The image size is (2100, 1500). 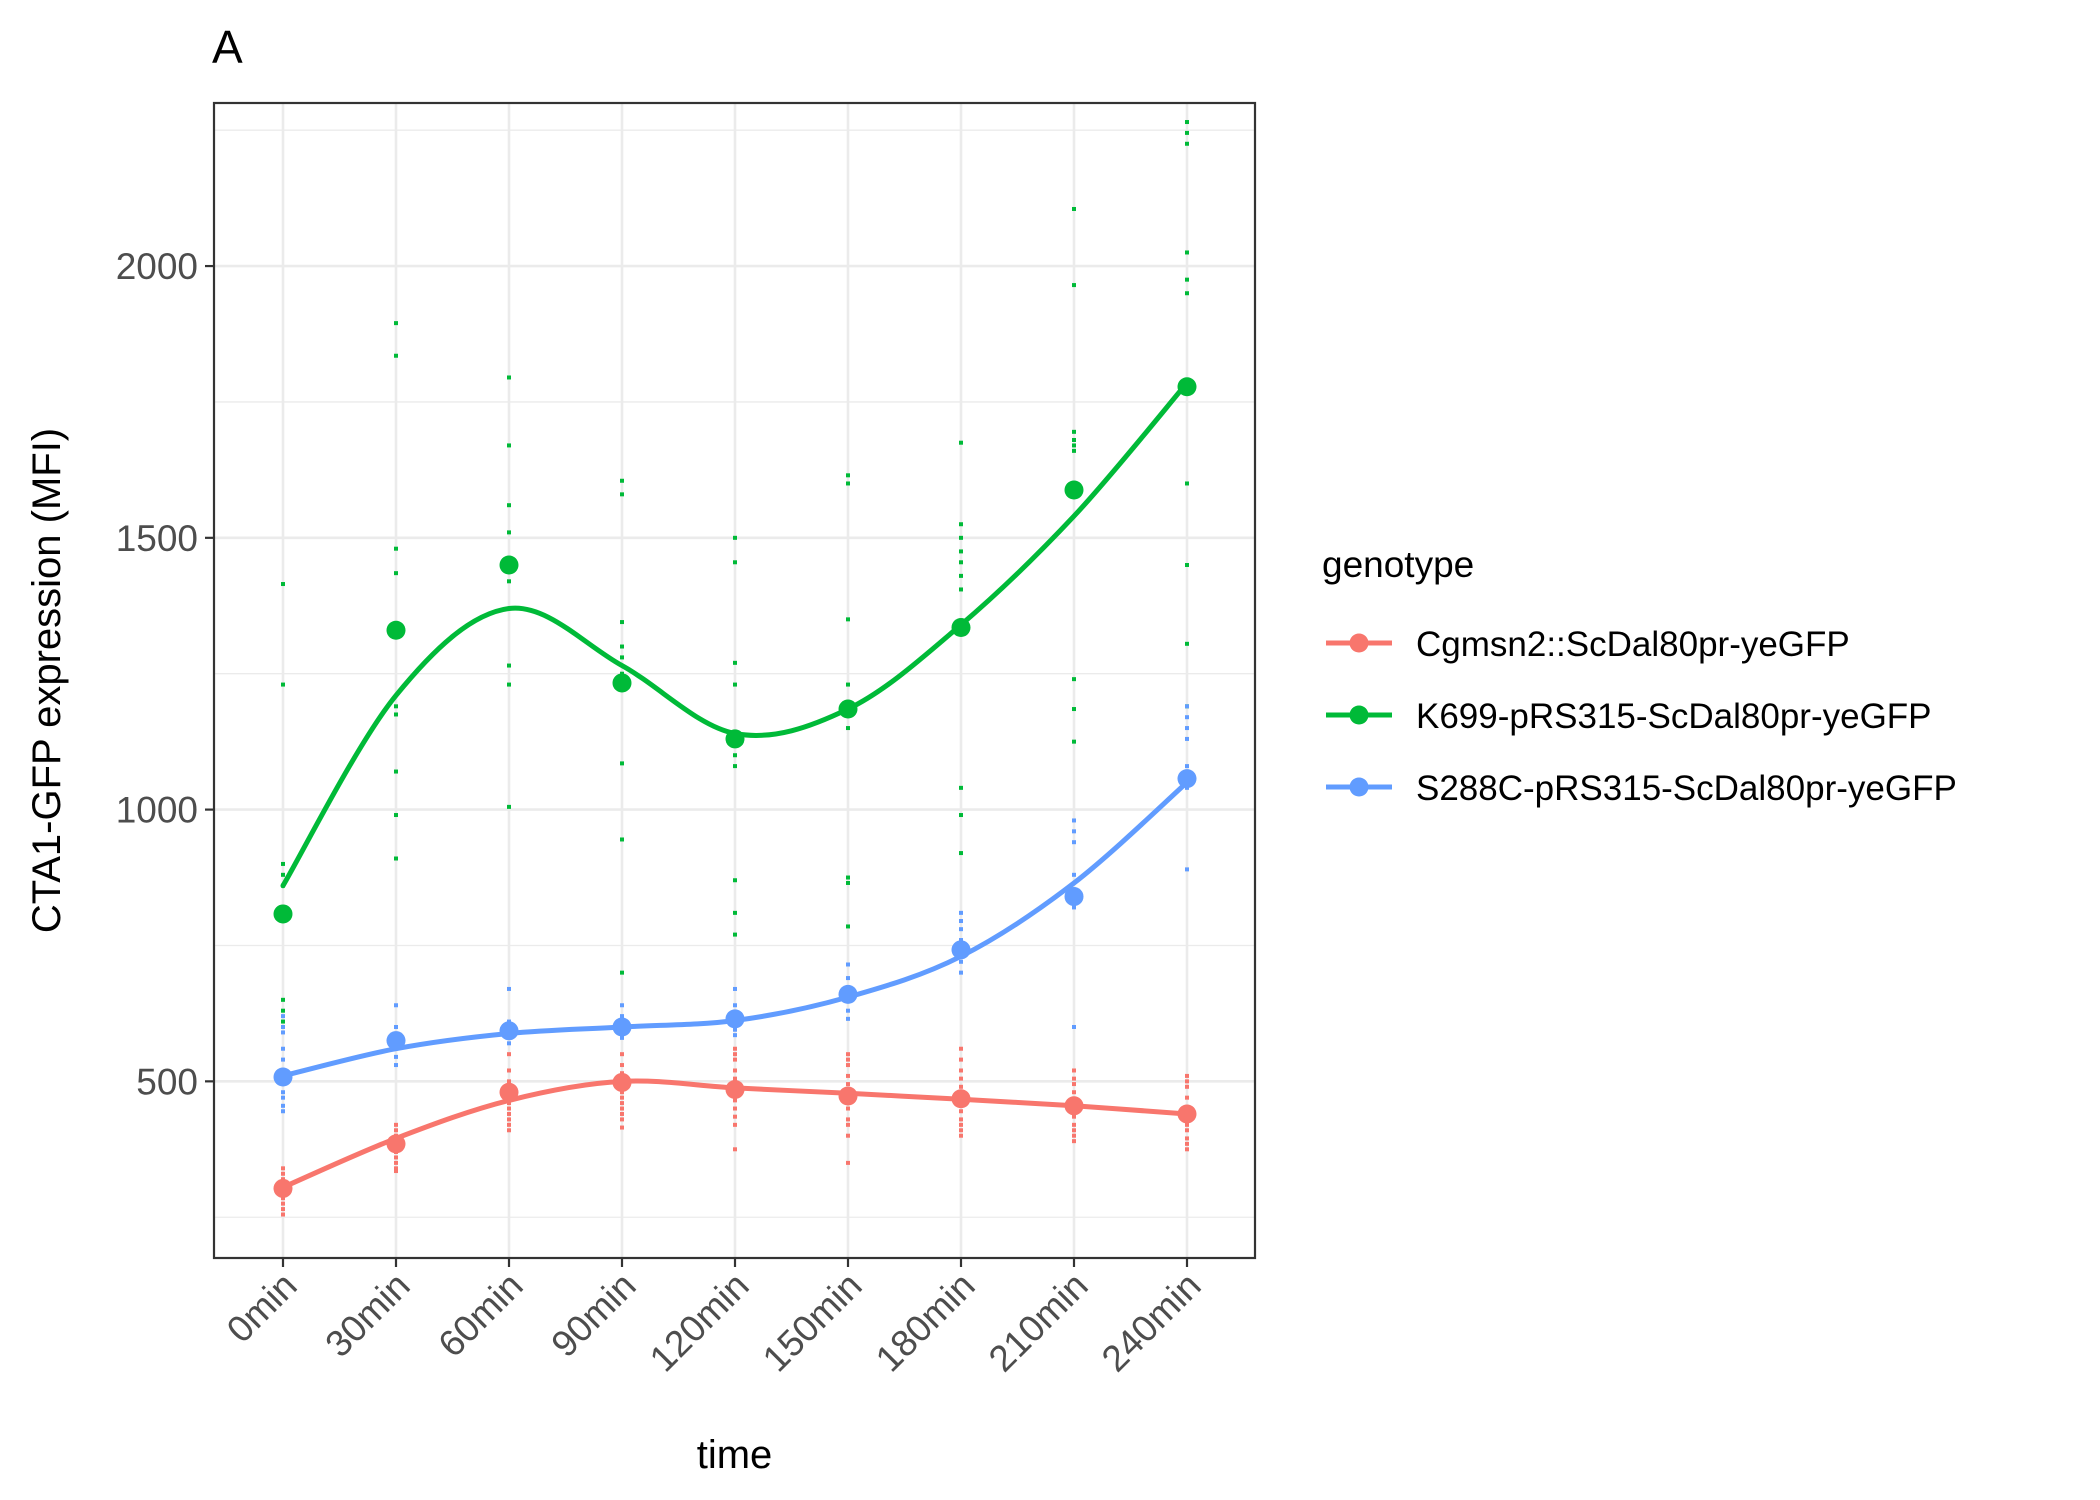 I want to click on y-axis-title: CTA1-GFP expression (MFI), so click(x=47, y=680).